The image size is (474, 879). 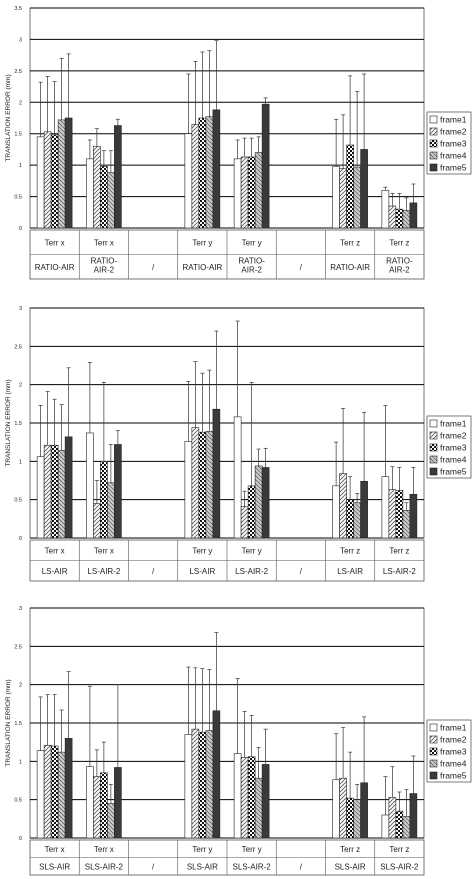 What do you see at coordinates (18, 72) in the screenshot?
I see `y-tick-label: 2.5` at bounding box center [18, 72].